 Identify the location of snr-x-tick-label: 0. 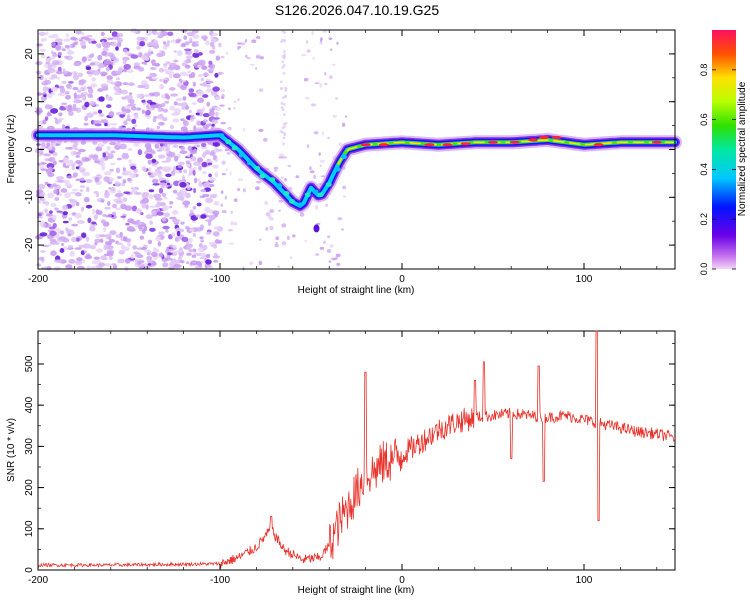
(402, 580).